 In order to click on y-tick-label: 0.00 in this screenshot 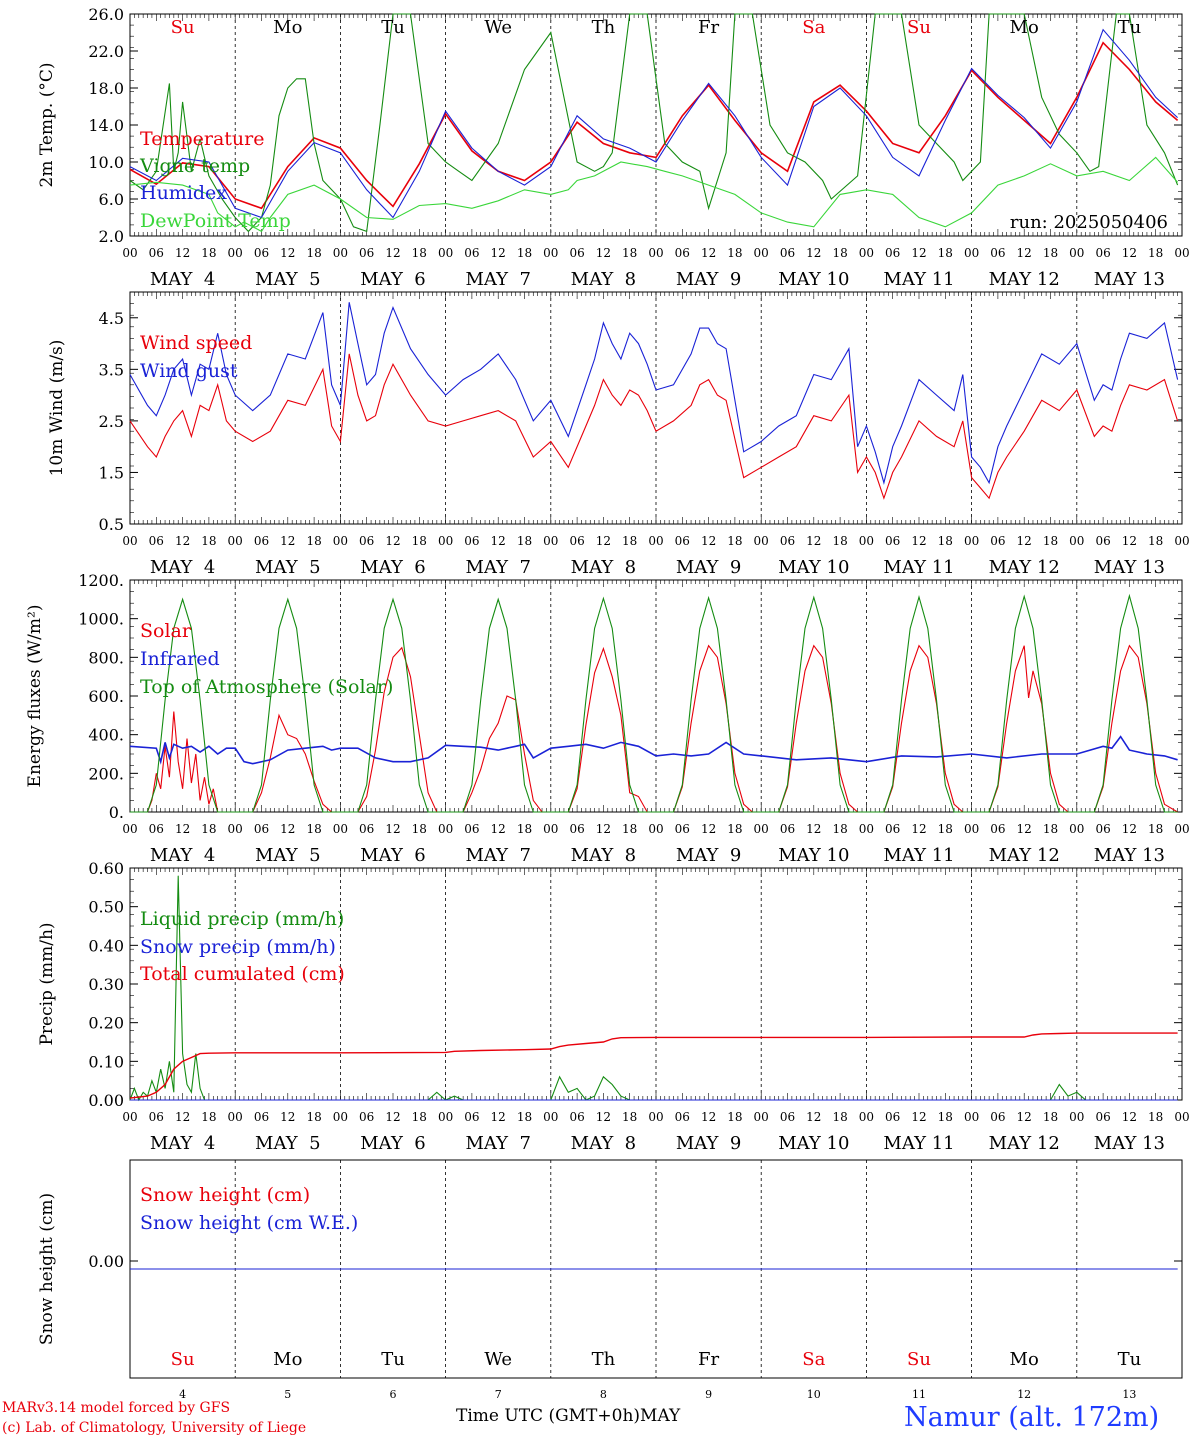, I will do `click(106, 1100)`.